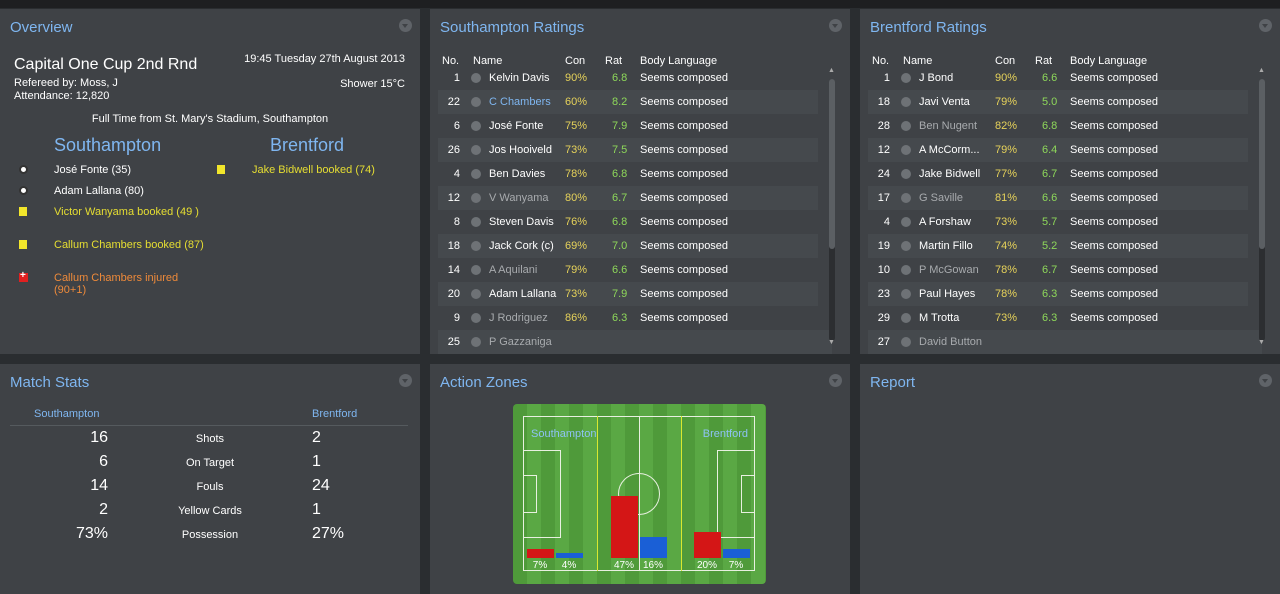 The image size is (1280, 594). I want to click on player-name: G Saville, so click(941, 198).